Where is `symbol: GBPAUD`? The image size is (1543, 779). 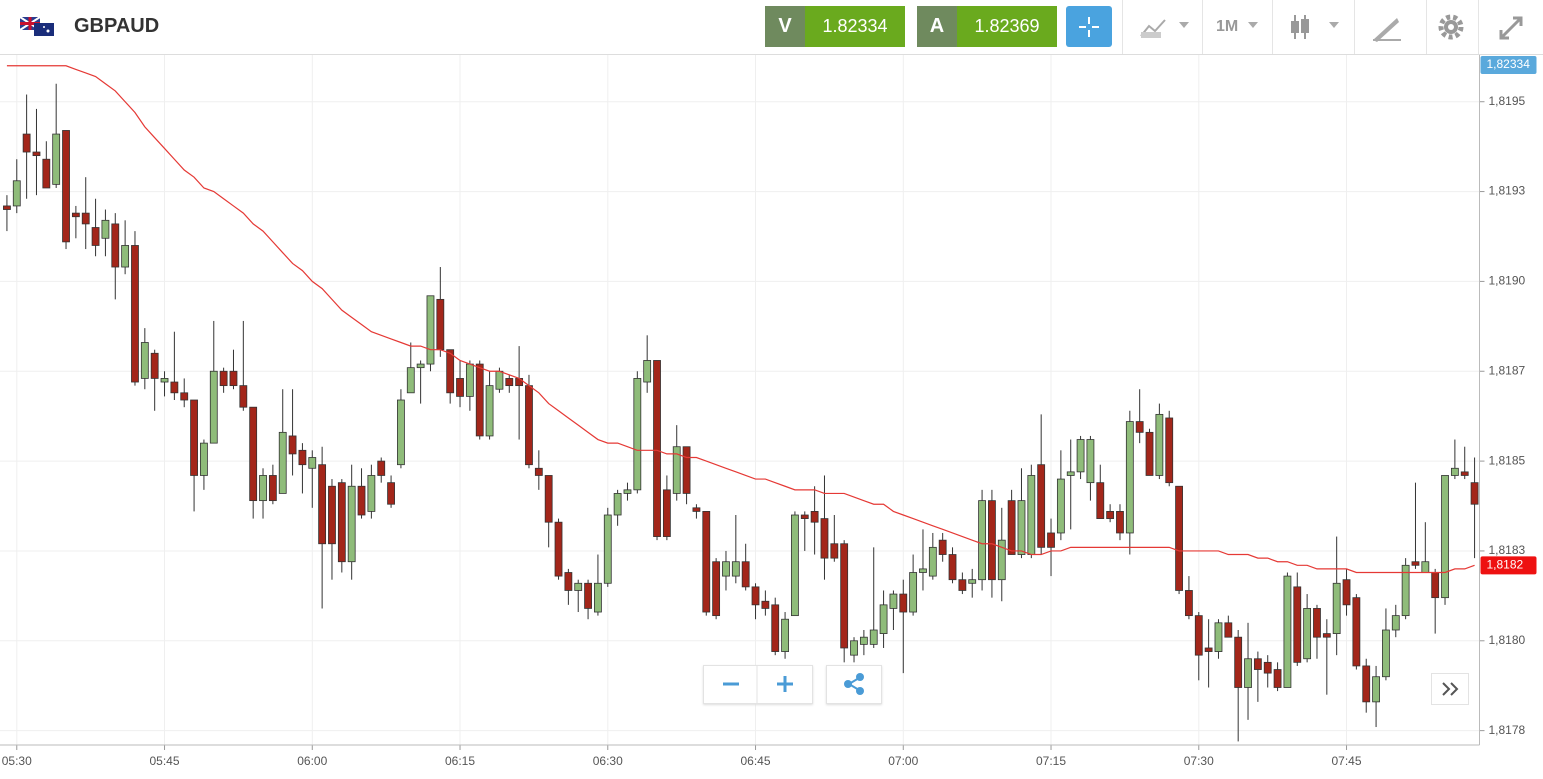 symbol: GBPAUD is located at coordinates (117, 26).